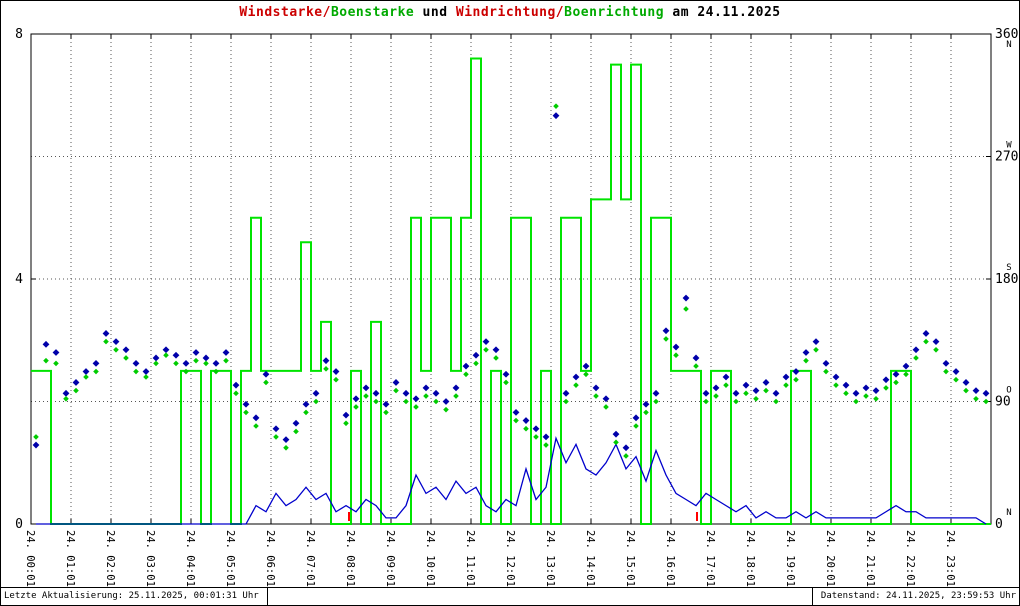 The height and width of the screenshot is (606, 1020). Describe the element at coordinates (830, 558) in the screenshot. I see `x-tick-label: 24. 20:01` at that location.